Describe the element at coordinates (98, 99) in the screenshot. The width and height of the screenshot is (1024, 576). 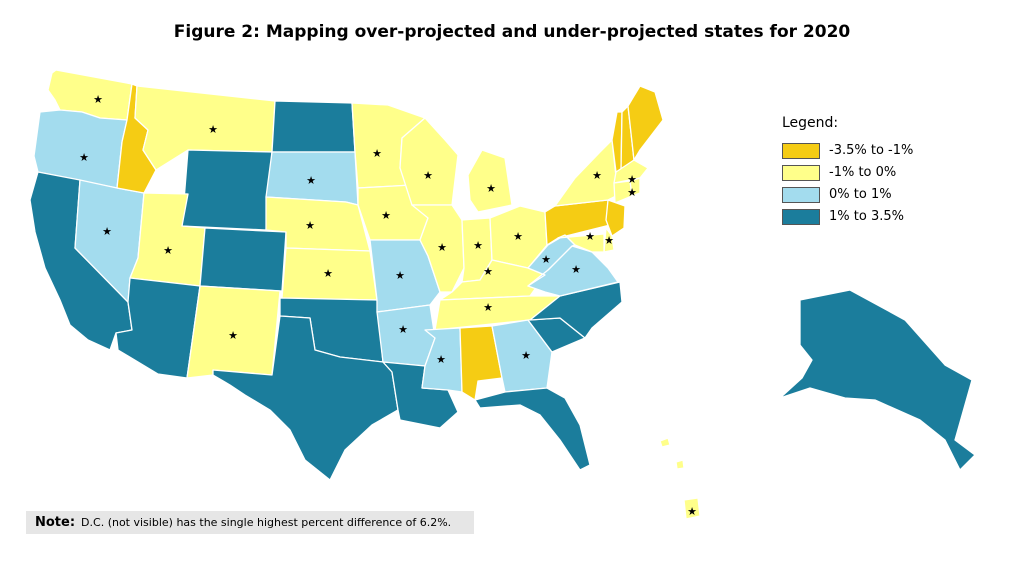
I see `star-marker-wa: ★` at that location.